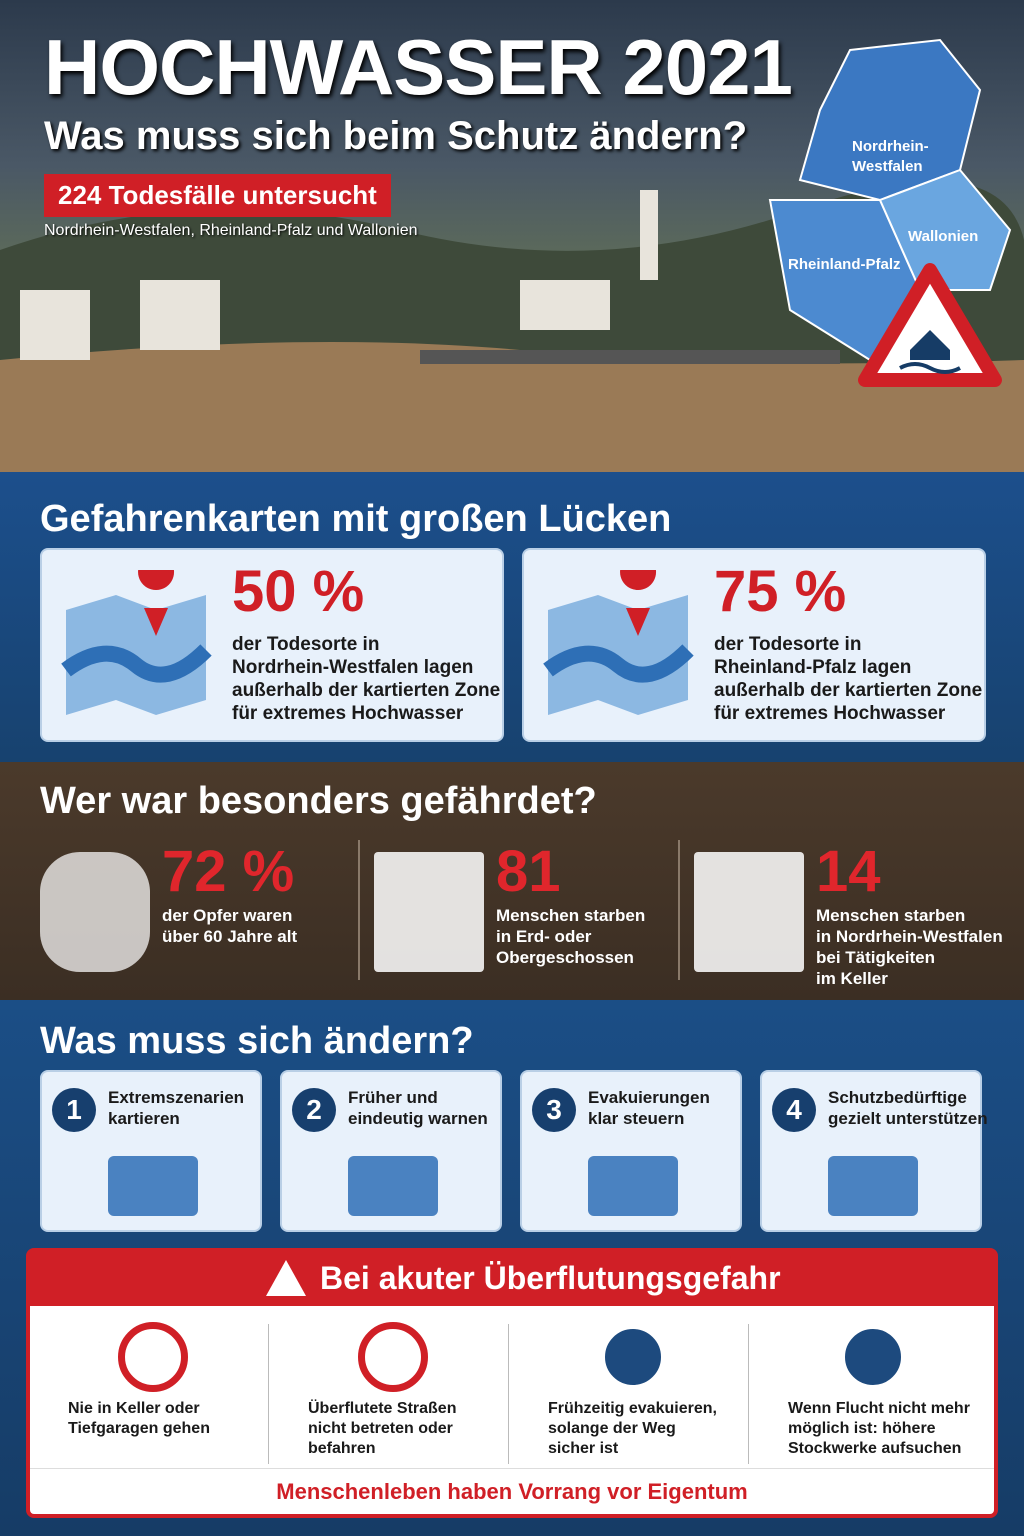 Image resolution: width=1024 pixels, height=1536 pixels. What do you see at coordinates (583, 1448) in the screenshot?
I see `text-line: sicher ist` at bounding box center [583, 1448].